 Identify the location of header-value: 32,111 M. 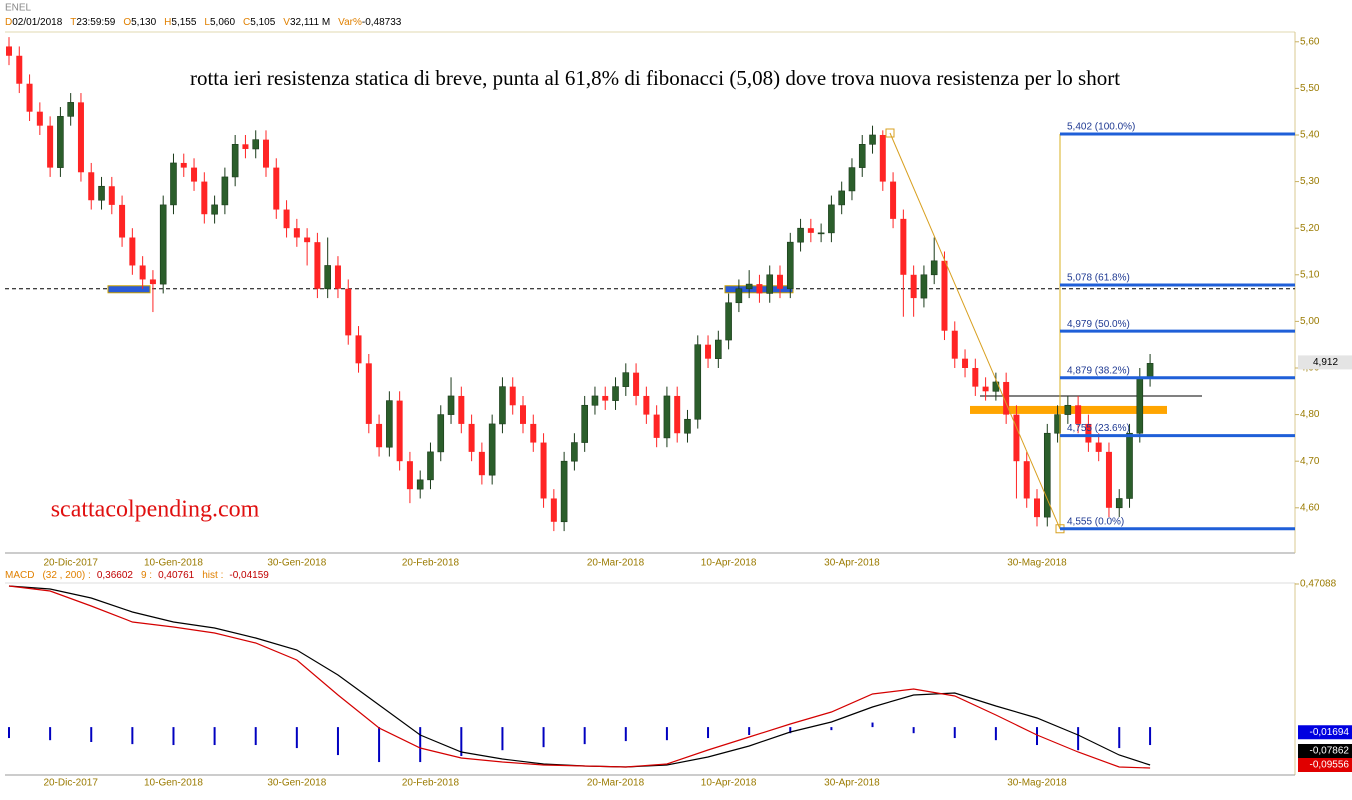
(310, 22).